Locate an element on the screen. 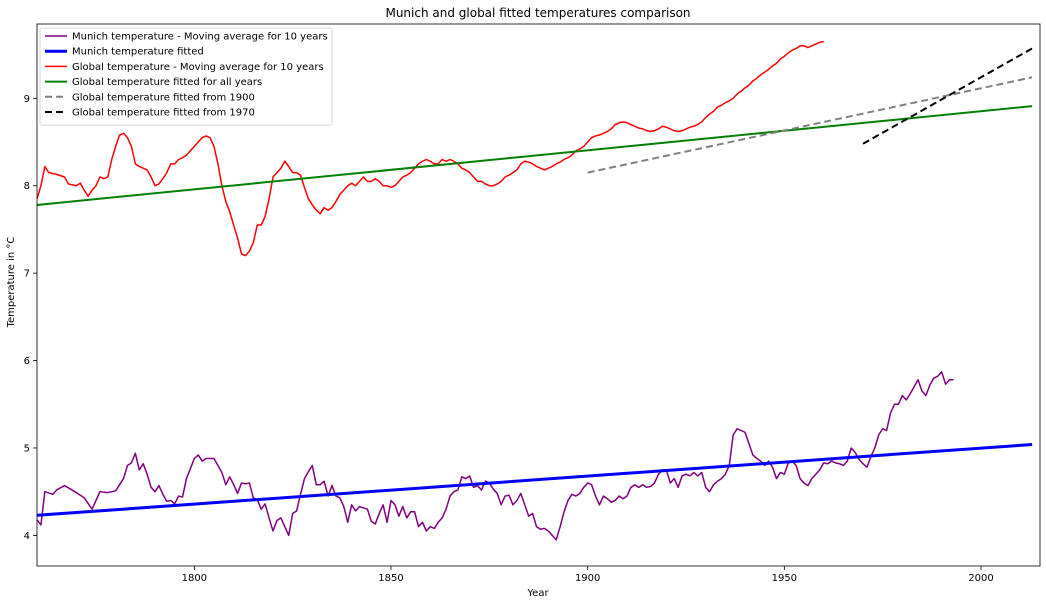 This screenshot has width=1046, height=604. legend-box is located at coordinates (186, 76).